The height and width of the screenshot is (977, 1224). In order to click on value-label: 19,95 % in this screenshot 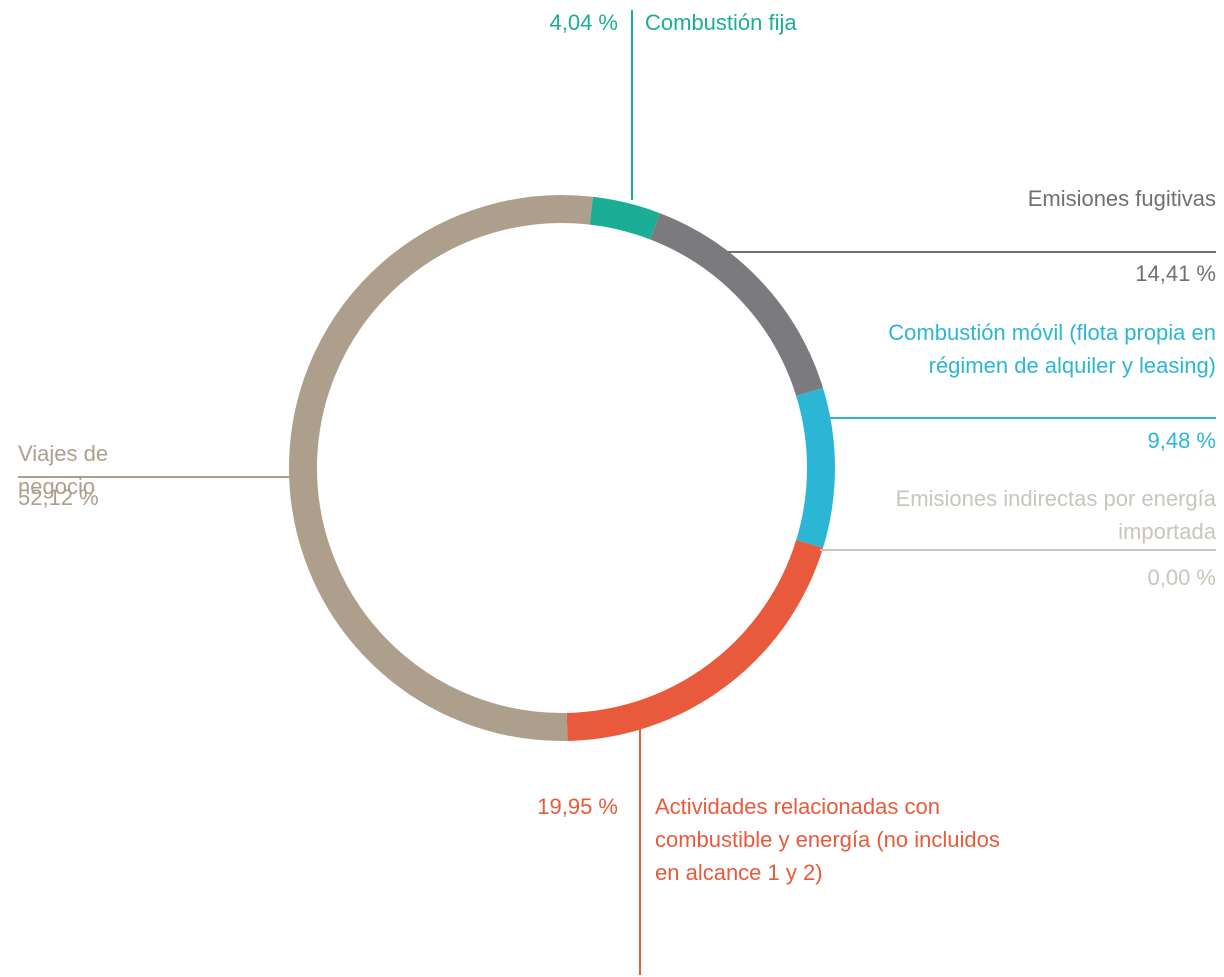, I will do `click(577, 806)`.